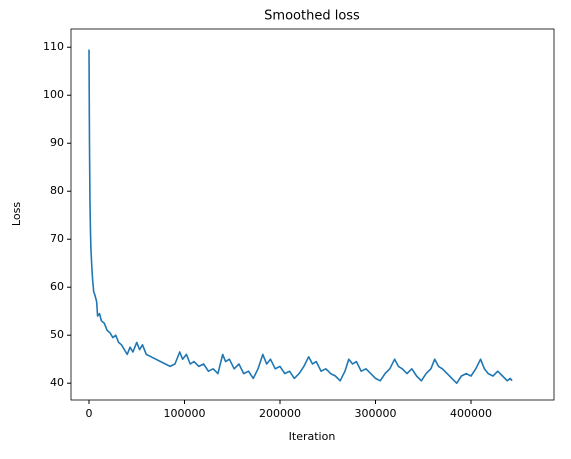  I want to click on x-axis-label: Iteration, so click(312, 436).